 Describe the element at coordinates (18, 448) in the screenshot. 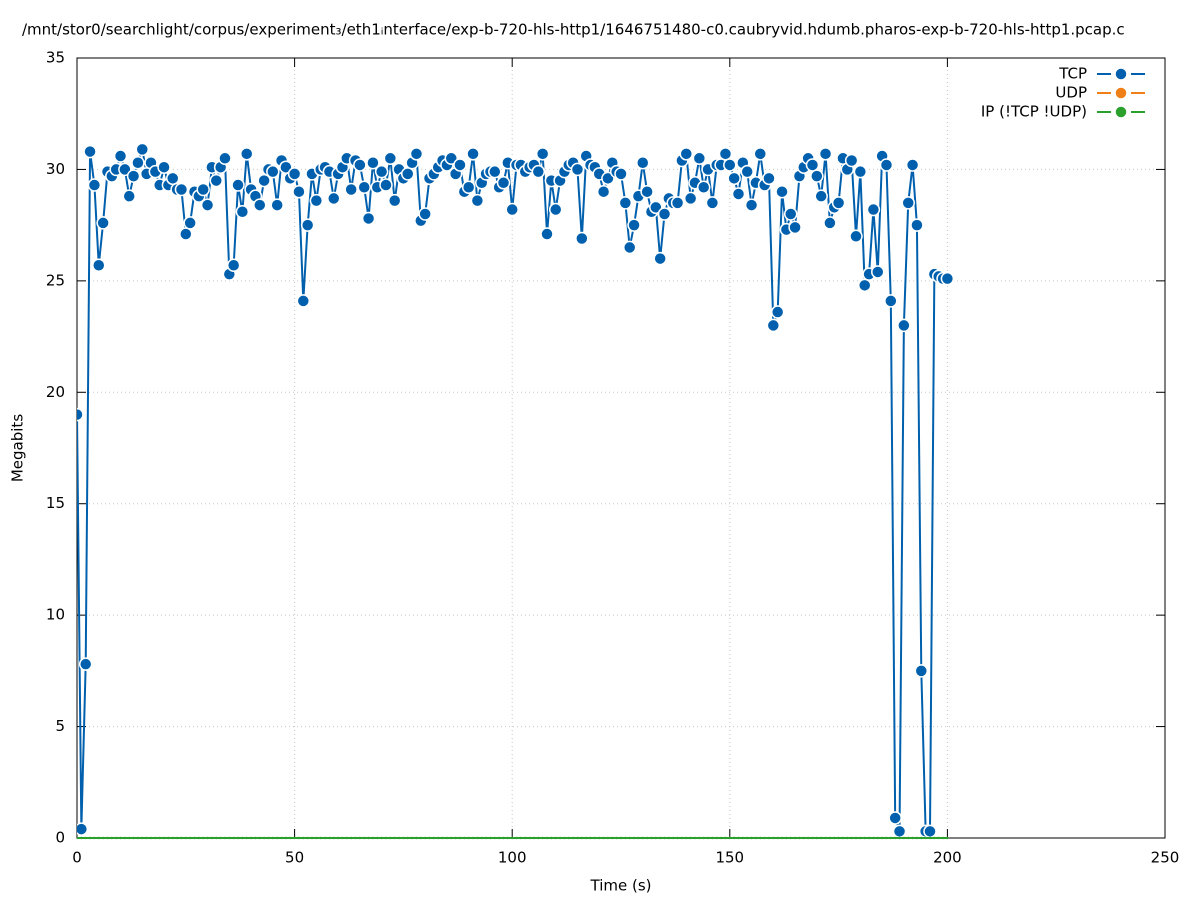

I see `y-axis-label: Megabits` at that location.